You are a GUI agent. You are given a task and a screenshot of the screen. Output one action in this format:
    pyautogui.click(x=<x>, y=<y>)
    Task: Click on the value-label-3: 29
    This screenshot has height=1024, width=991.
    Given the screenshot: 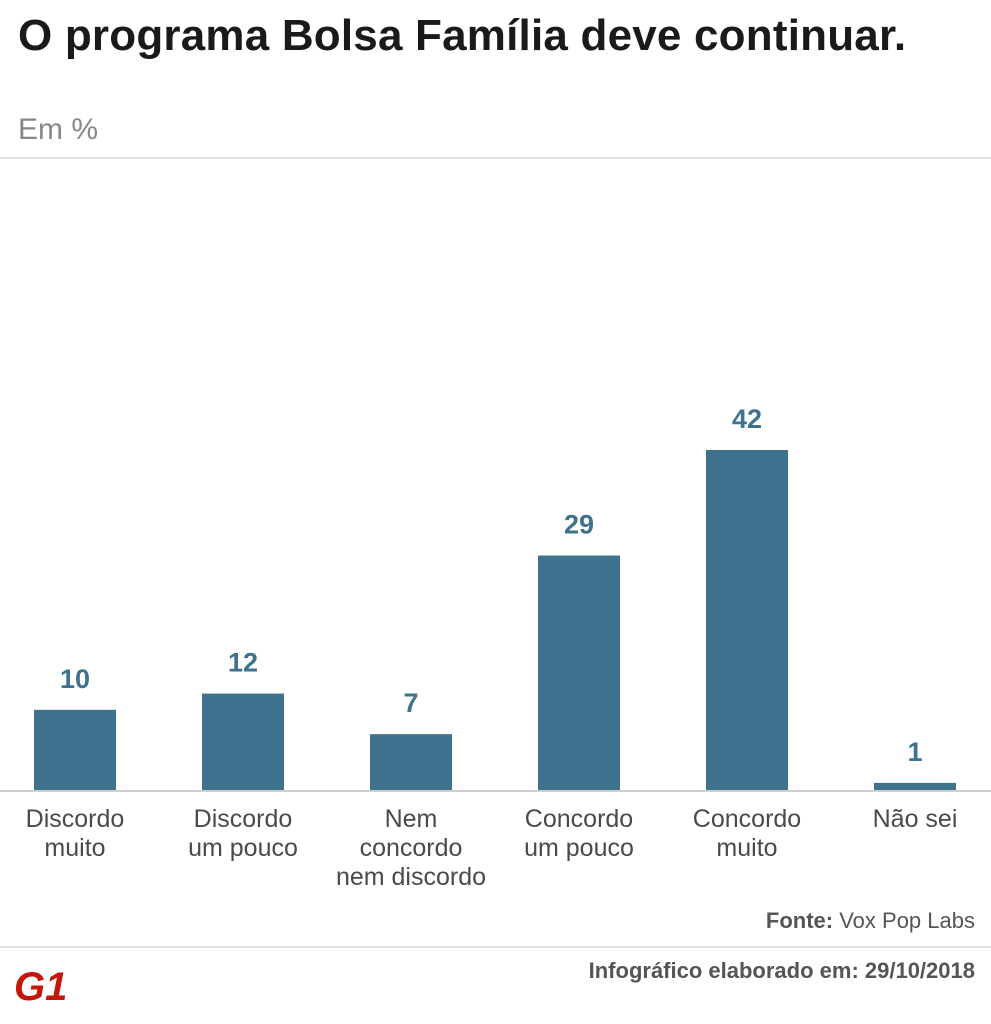 What is the action you would take?
    pyautogui.click(x=579, y=525)
    